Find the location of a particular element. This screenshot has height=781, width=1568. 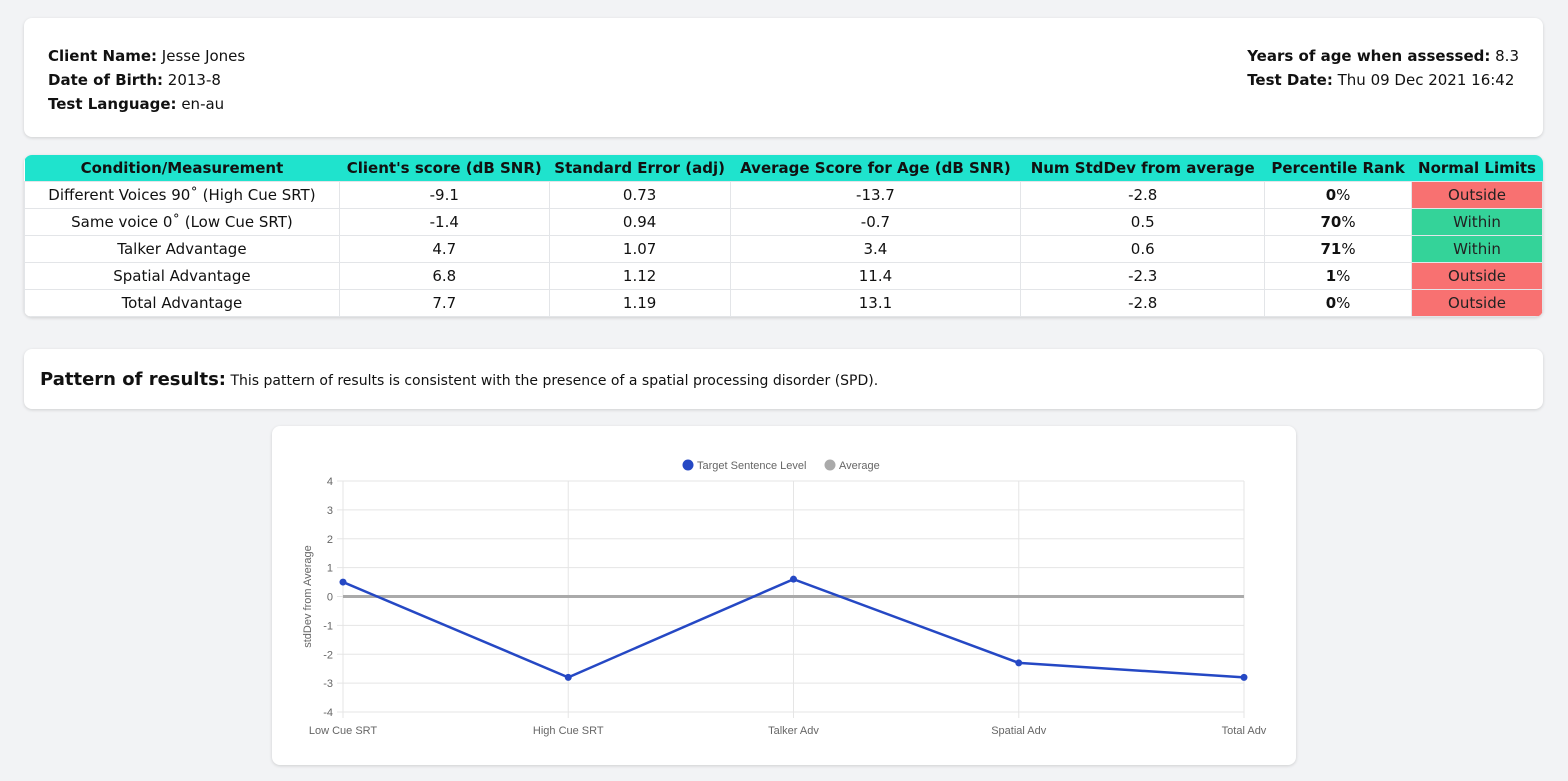

table-cell: Different Voices 90˚ (High Cue SRT) is located at coordinates (182, 195).